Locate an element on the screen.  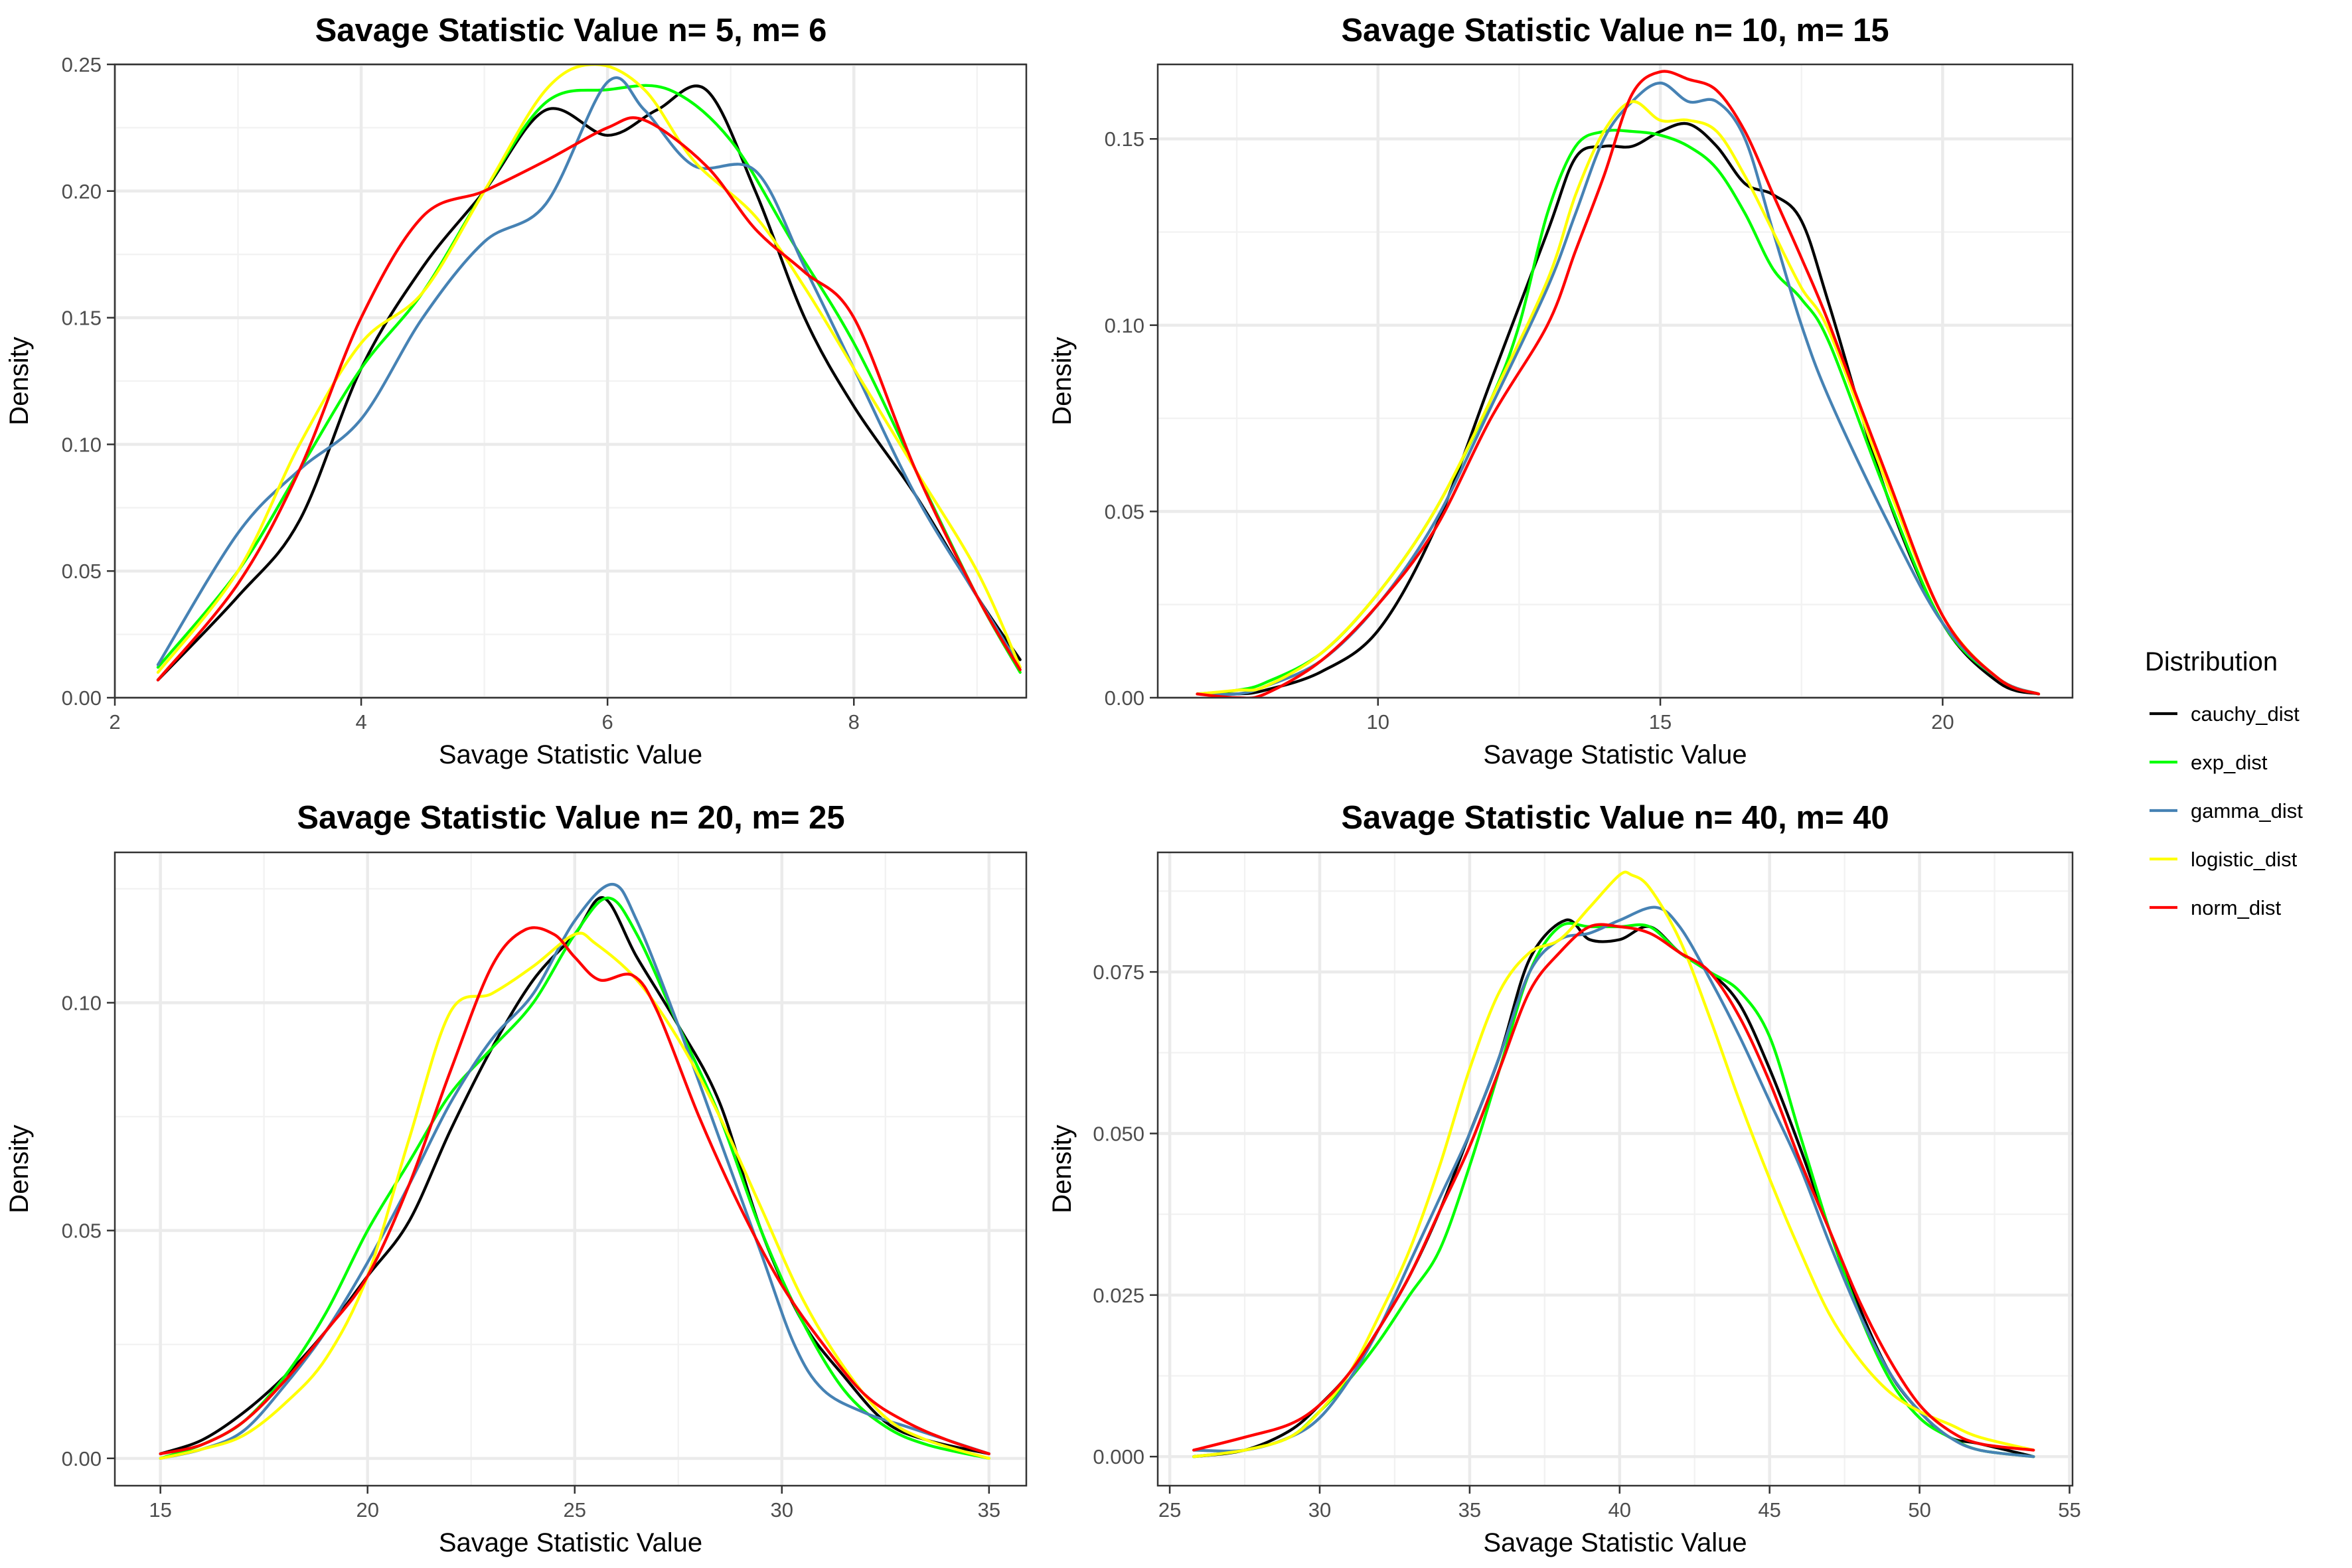
legend-item-gamma-dist: gamma_dist is located at coordinates (2226, 811).